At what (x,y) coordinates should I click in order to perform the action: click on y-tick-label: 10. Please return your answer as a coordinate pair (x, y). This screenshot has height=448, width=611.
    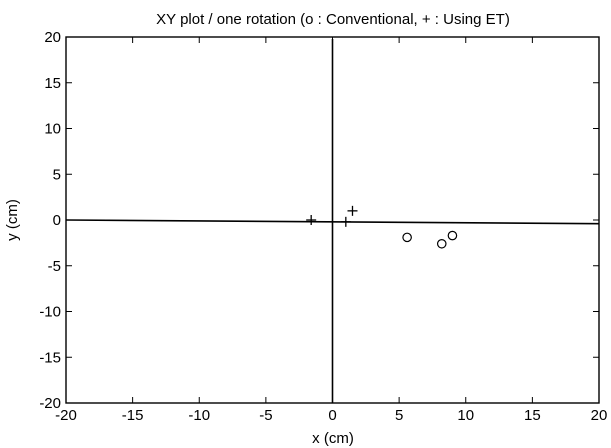
    Looking at the image, I should click on (52, 129).